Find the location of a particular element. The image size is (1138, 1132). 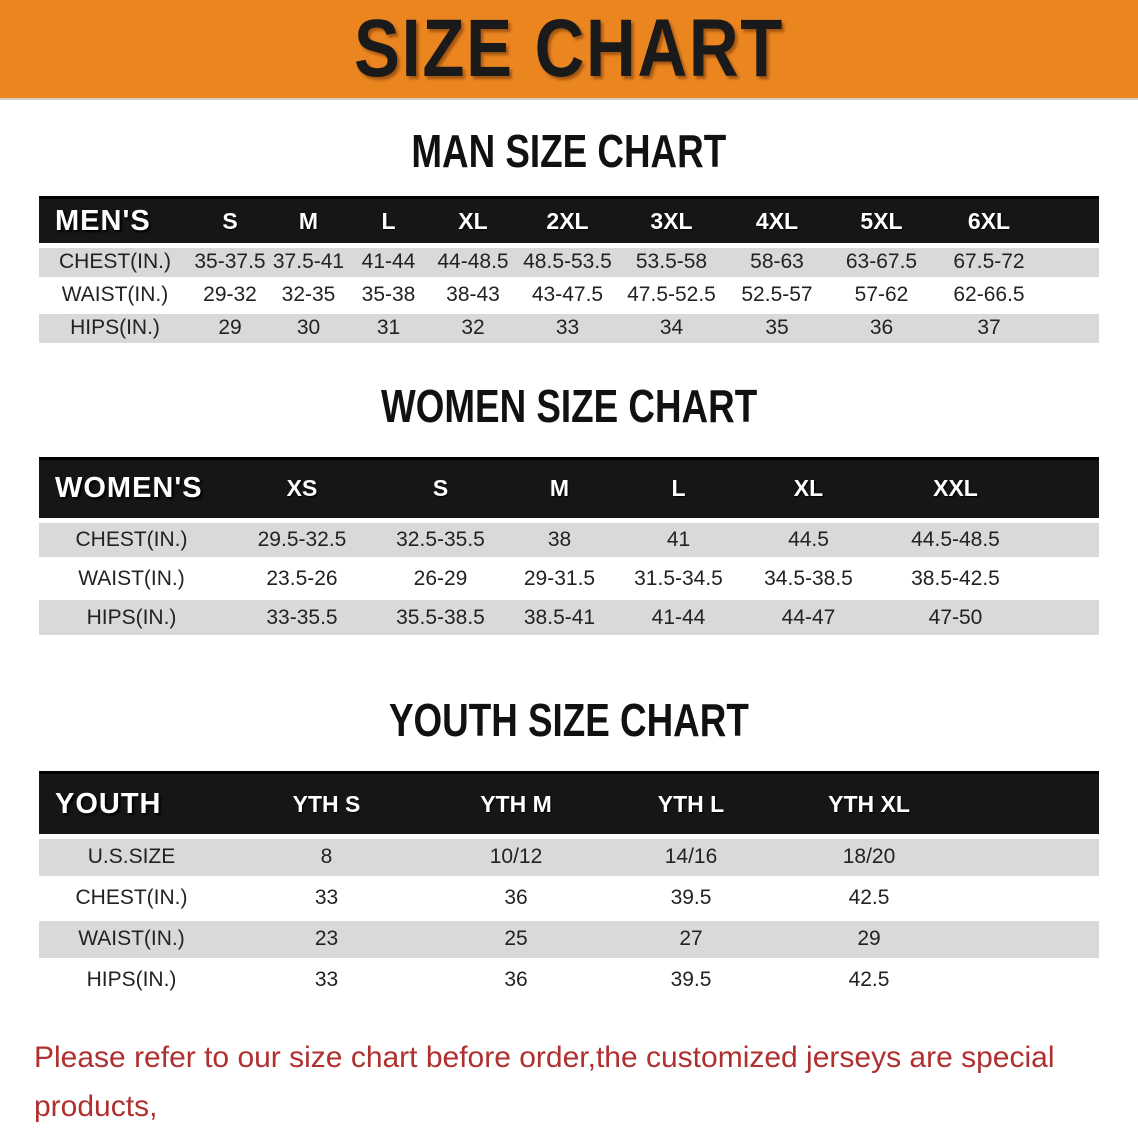

size-value: 29-32 is located at coordinates (230, 296).